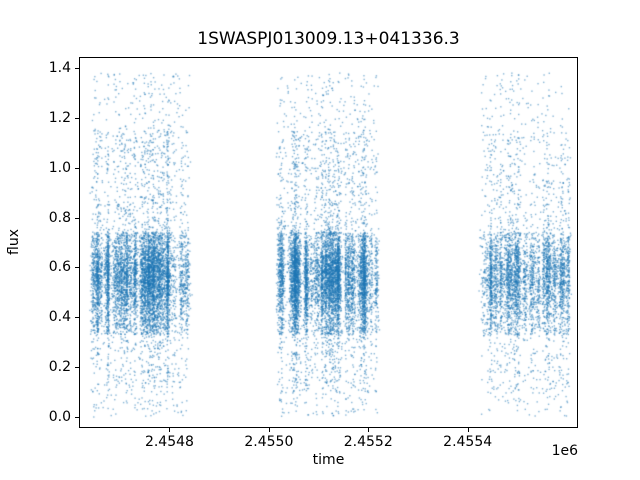  What do you see at coordinates (269, 442) in the screenshot?
I see `x-tick-label: 2.4550` at bounding box center [269, 442].